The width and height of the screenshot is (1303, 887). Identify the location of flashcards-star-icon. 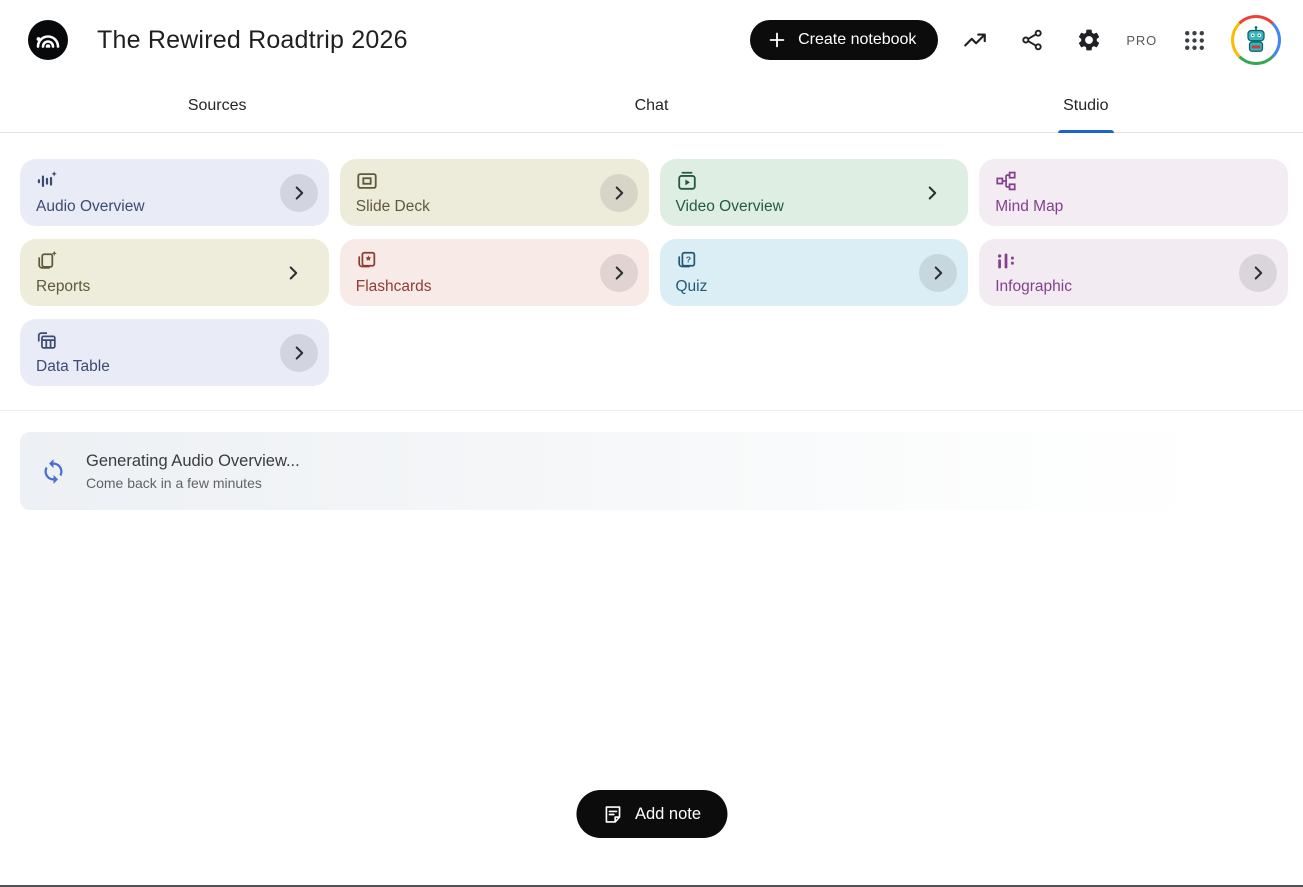
(494, 261).